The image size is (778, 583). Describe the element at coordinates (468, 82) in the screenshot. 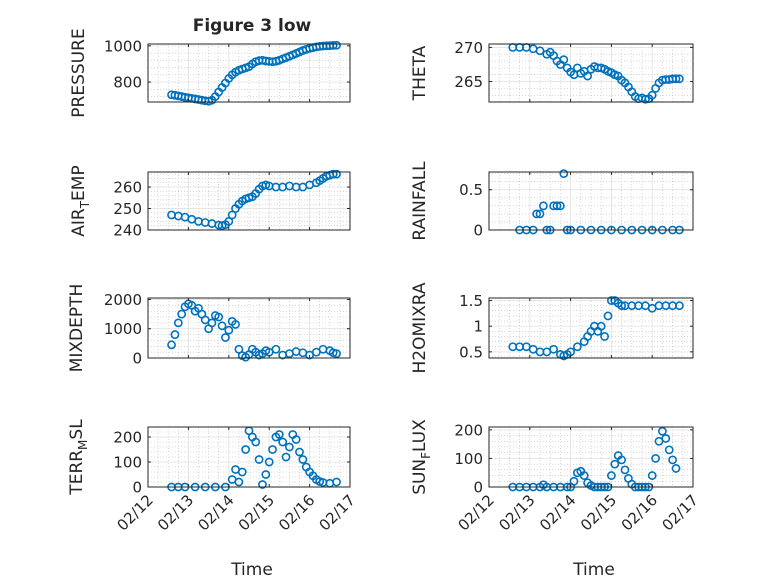

I see `y-tick-label: 265` at that location.